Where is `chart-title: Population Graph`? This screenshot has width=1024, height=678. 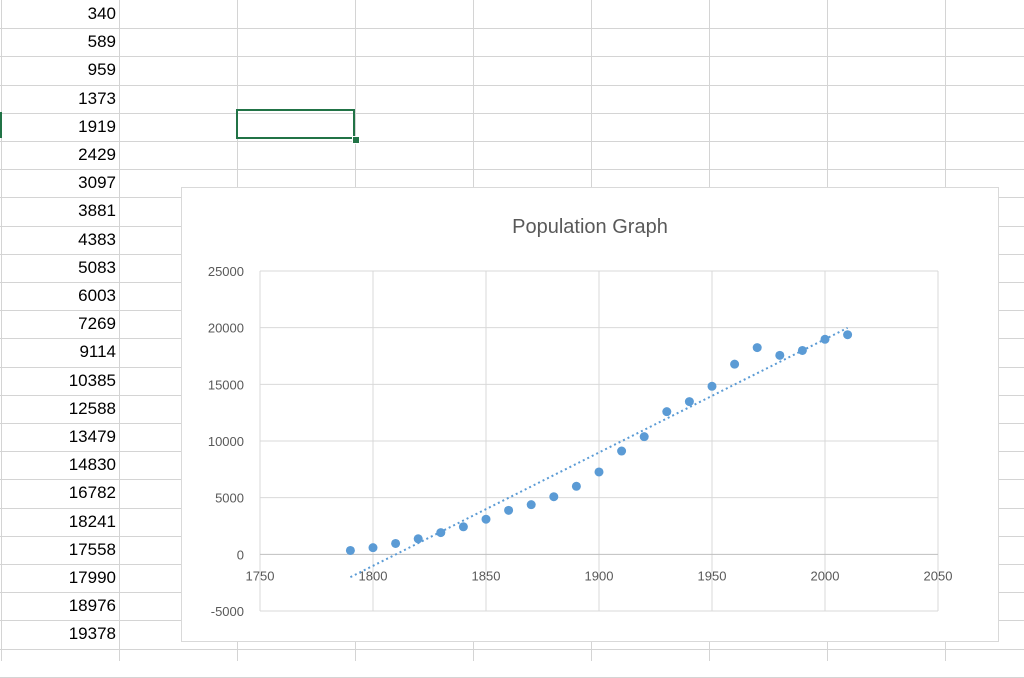
chart-title: Population Graph is located at coordinates (590, 227).